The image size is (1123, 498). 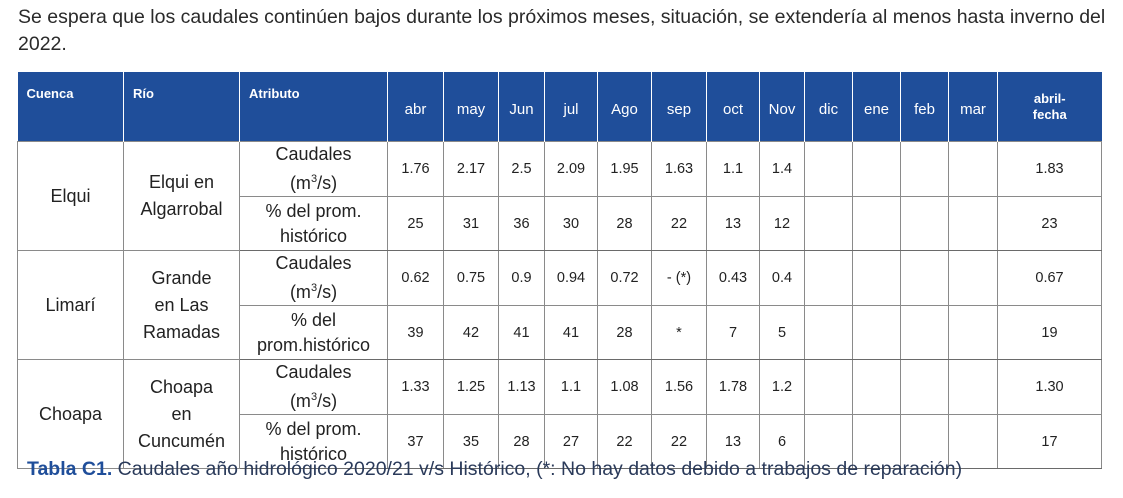 I want to click on header-month: sep, so click(x=679, y=107).